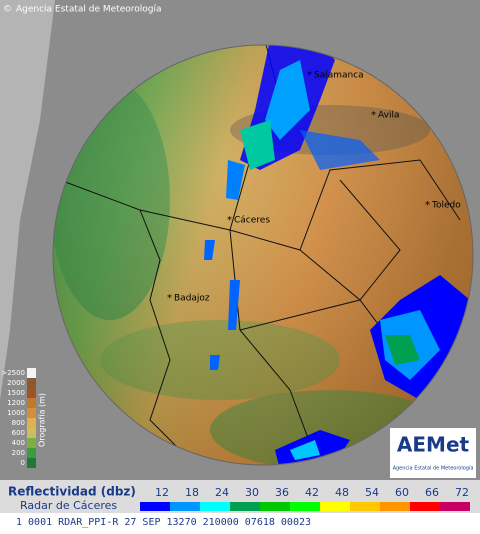 This screenshot has width=480, height=534. I want to click on orography-level: 600, so click(18, 433).